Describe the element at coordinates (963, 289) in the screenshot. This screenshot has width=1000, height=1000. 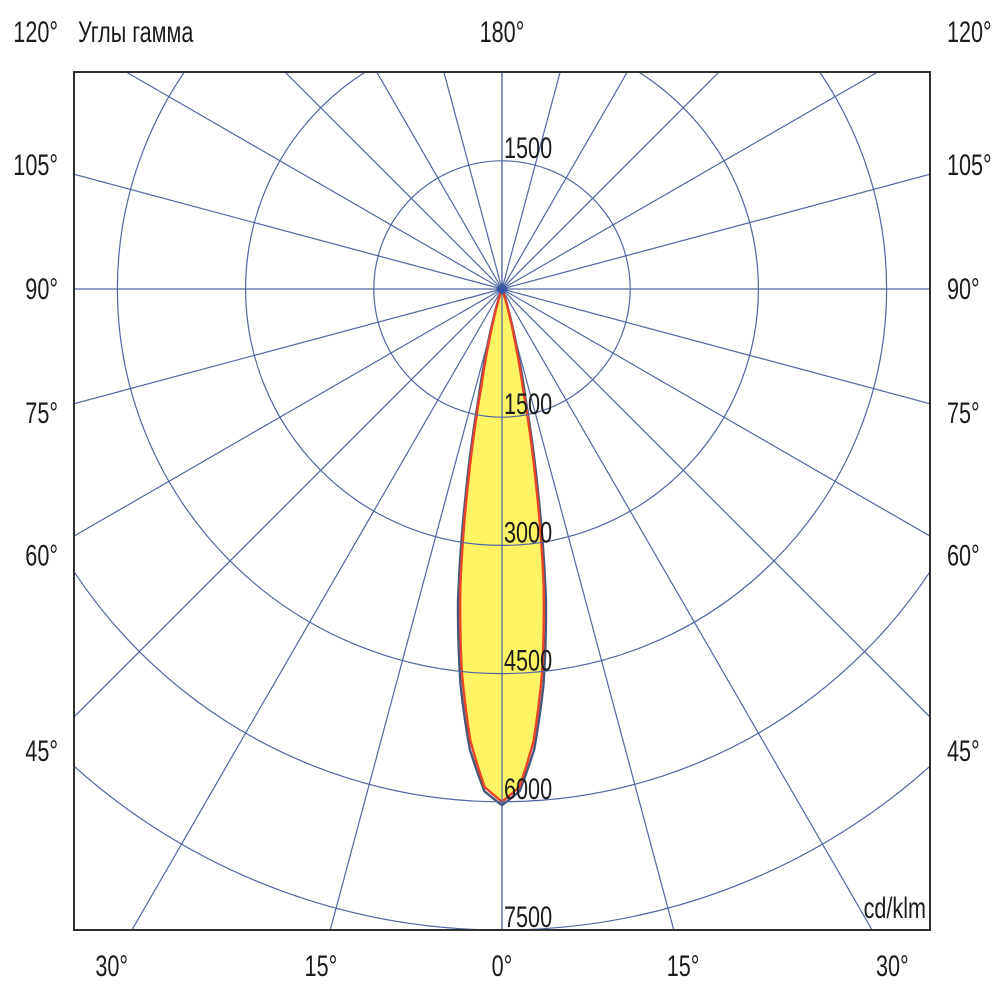
I see `gamma-angle-label-right: 90°` at that location.